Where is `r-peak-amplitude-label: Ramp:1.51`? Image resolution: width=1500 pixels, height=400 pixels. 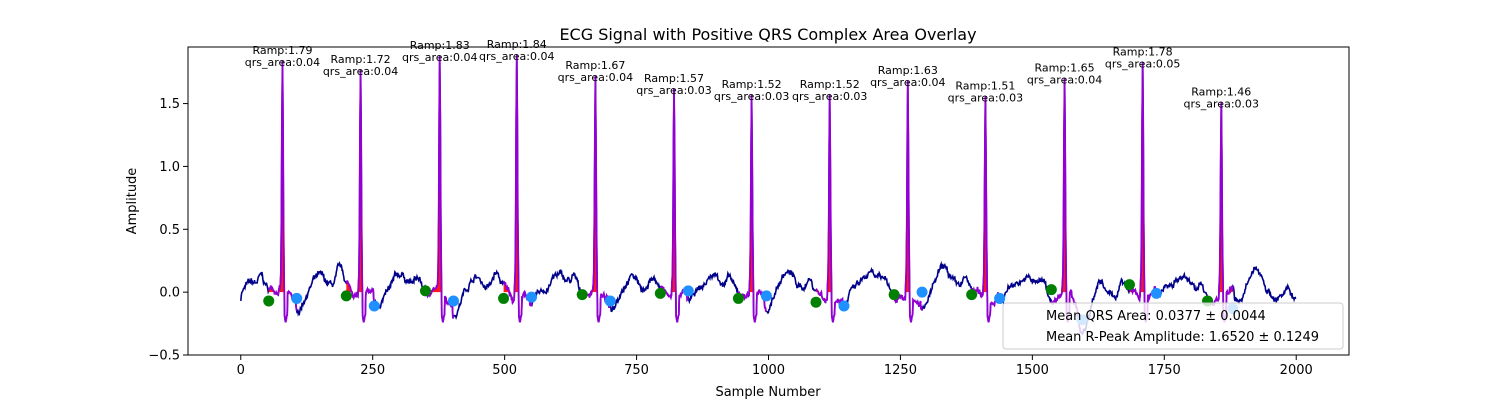 r-peak-amplitude-label: Ramp:1.51 is located at coordinates (985, 85).